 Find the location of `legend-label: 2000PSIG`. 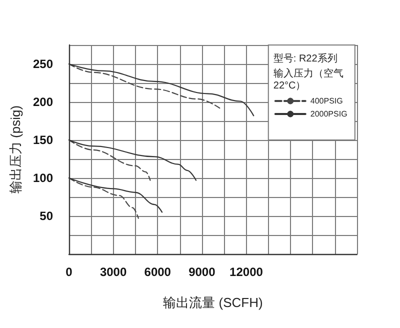

legend-label: 2000PSIG is located at coordinates (329, 114).